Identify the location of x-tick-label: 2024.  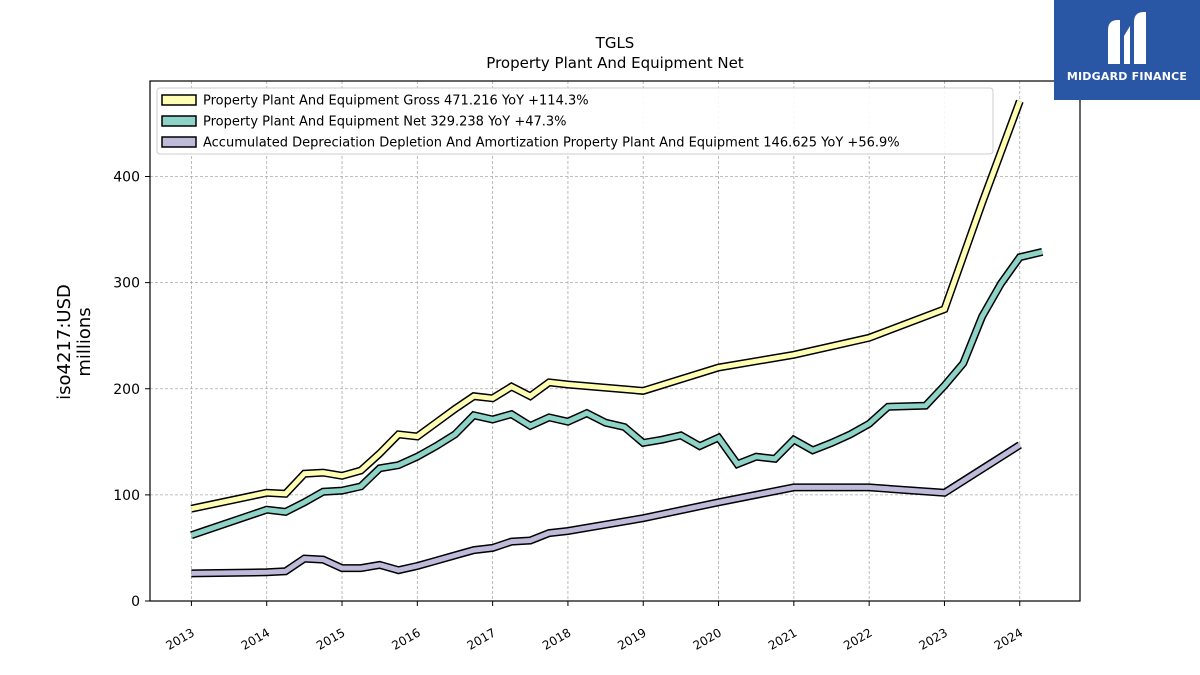
(1008, 638).